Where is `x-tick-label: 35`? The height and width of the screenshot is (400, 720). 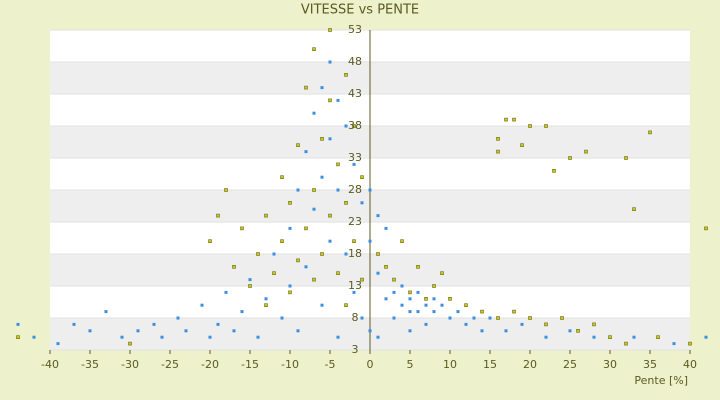
x-tick-label: 35 is located at coordinates (650, 364).